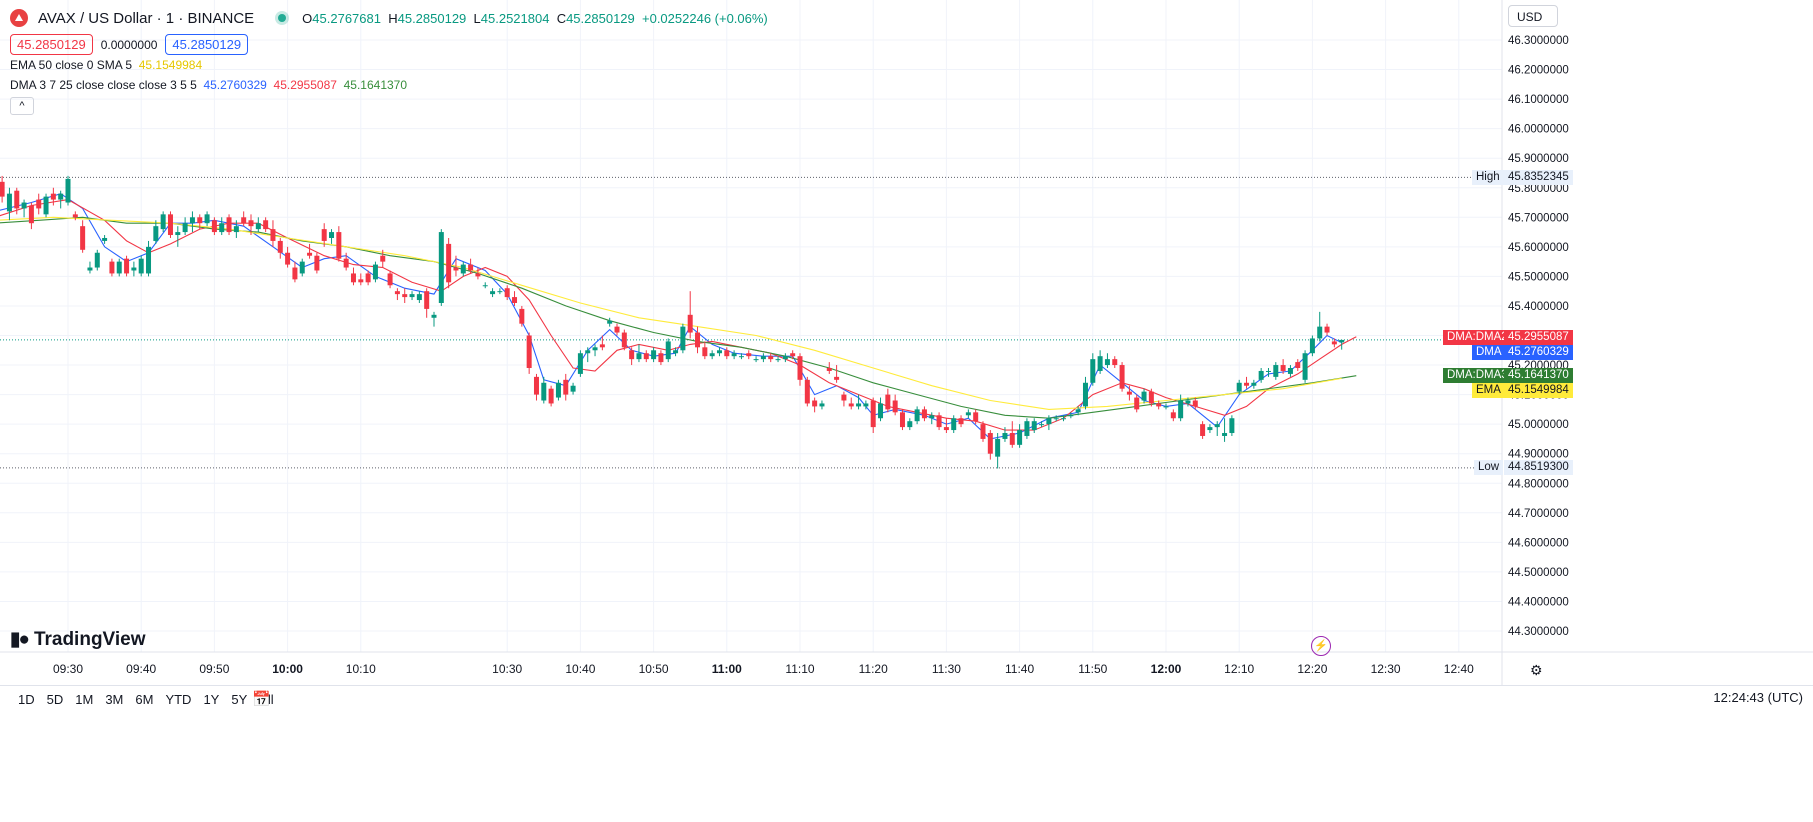 This screenshot has width=1813, height=822. What do you see at coordinates (1538, 218) in the screenshot?
I see `y-tick-label: 45.7000000` at bounding box center [1538, 218].